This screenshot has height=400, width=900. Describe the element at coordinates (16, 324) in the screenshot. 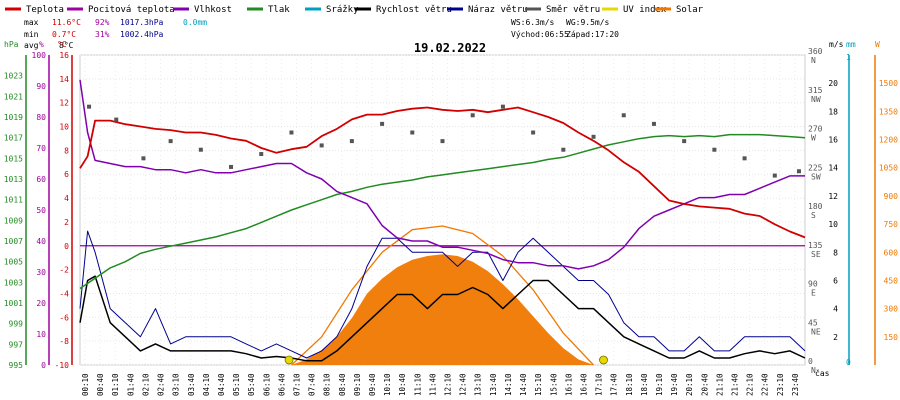

I see `pressure-tick-2: 999` at that location.